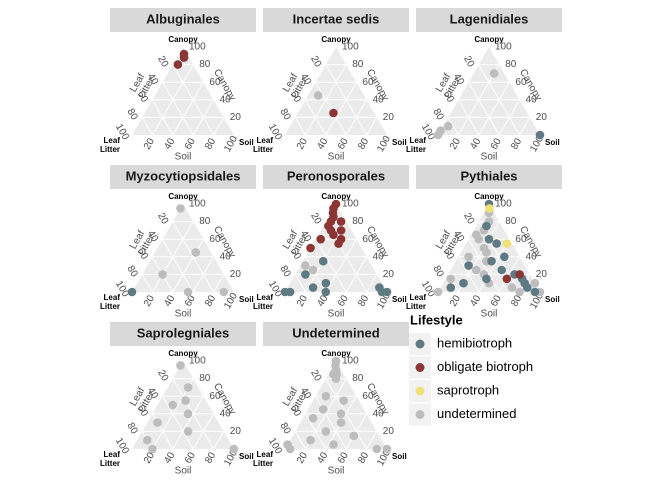 Image resolution: width=672 pixels, height=480 pixels. What do you see at coordinates (379, 99) in the screenshot?
I see `canopy-tick-label: 40` at bounding box center [379, 99].